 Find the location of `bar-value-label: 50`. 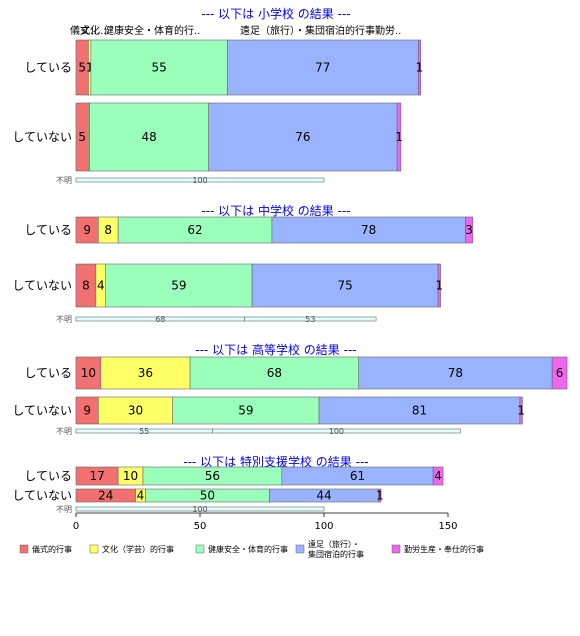

bar-value-label: 50 is located at coordinates (207, 496).